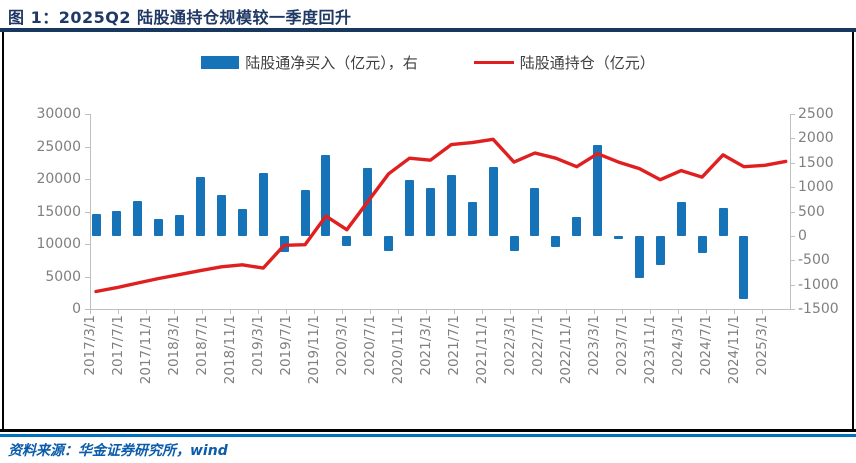 This screenshot has height=463, width=856. Describe the element at coordinates (816, 138) in the screenshot. I see `y-axis-right-tick-label: 2000` at that location.